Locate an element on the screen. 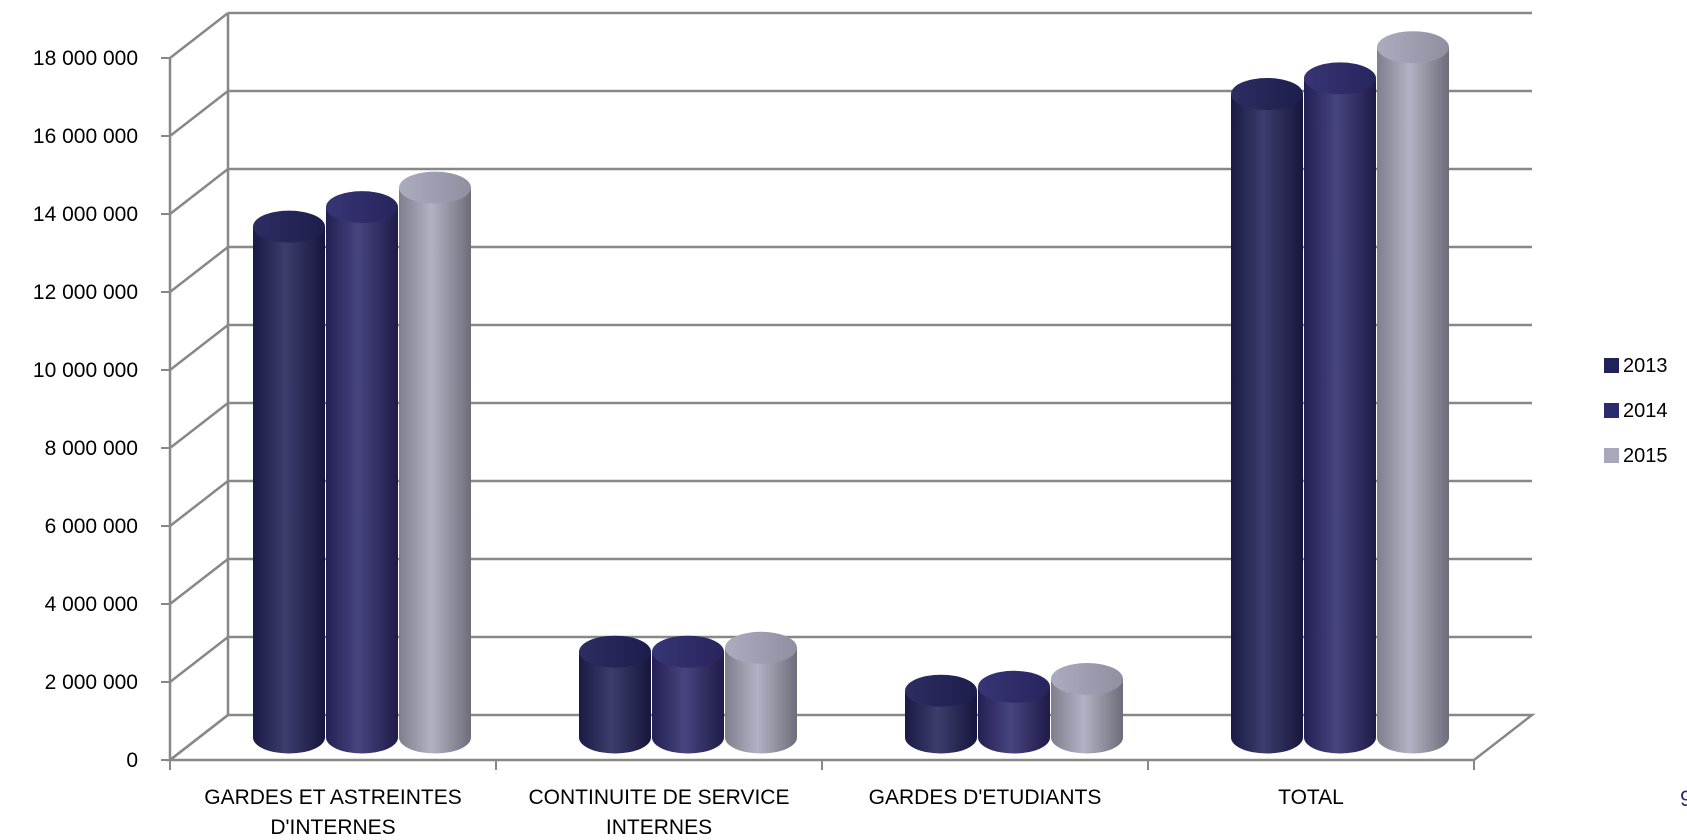 Image resolution: width=1687 pixels, height=840 pixels. legend-item: 2013 is located at coordinates (1636, 366).